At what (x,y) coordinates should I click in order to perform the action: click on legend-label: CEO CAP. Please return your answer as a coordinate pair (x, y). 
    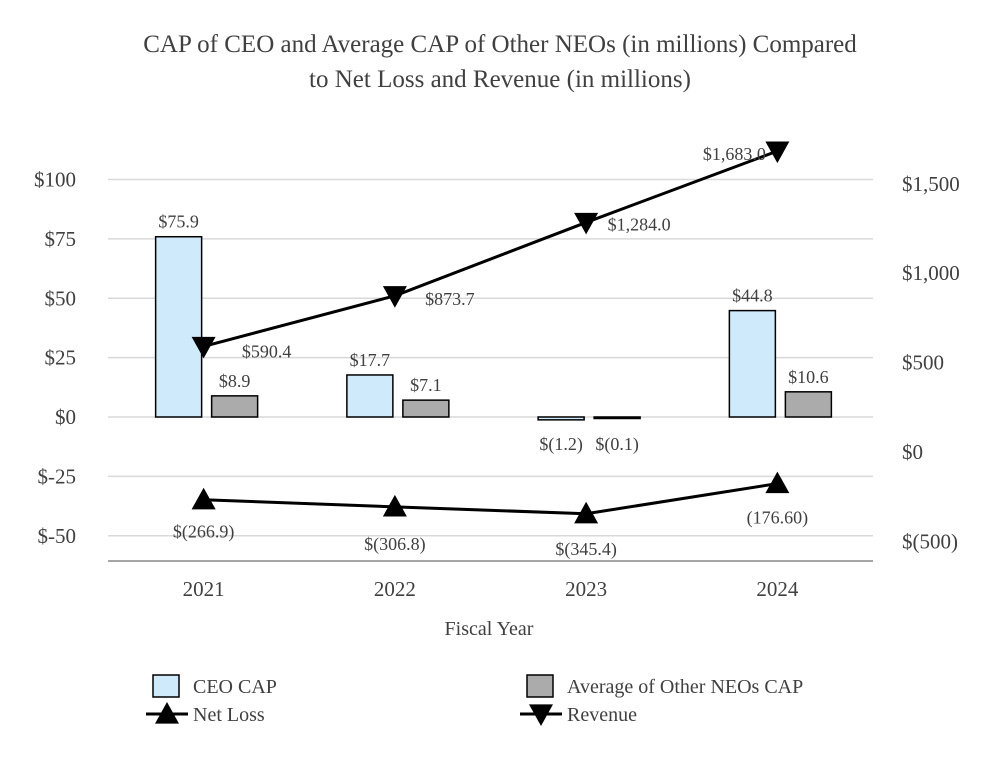
    Looking at the image, I should click on (235, 687).